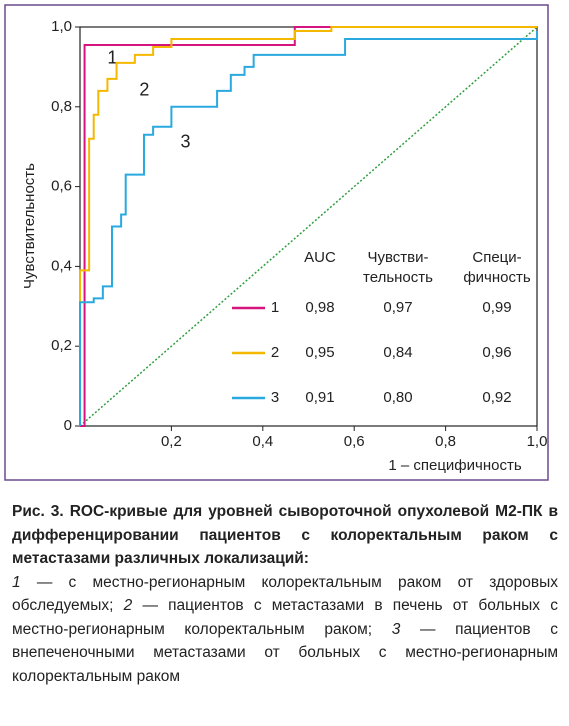 The height and width of the screenshot is (726, 569). Describe the element at coordinates (396, 629) in the screenshot. I see `caption-note-num: 3` at that location.